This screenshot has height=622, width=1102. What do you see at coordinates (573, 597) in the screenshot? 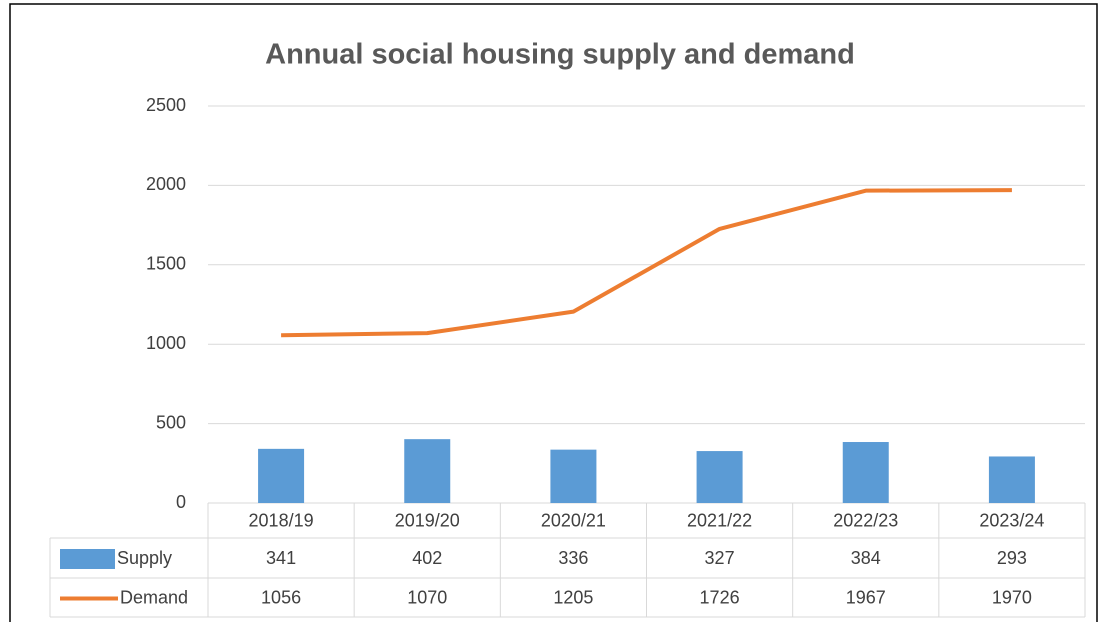
I see `table-value: 1205` at bounding box center [573, 597].